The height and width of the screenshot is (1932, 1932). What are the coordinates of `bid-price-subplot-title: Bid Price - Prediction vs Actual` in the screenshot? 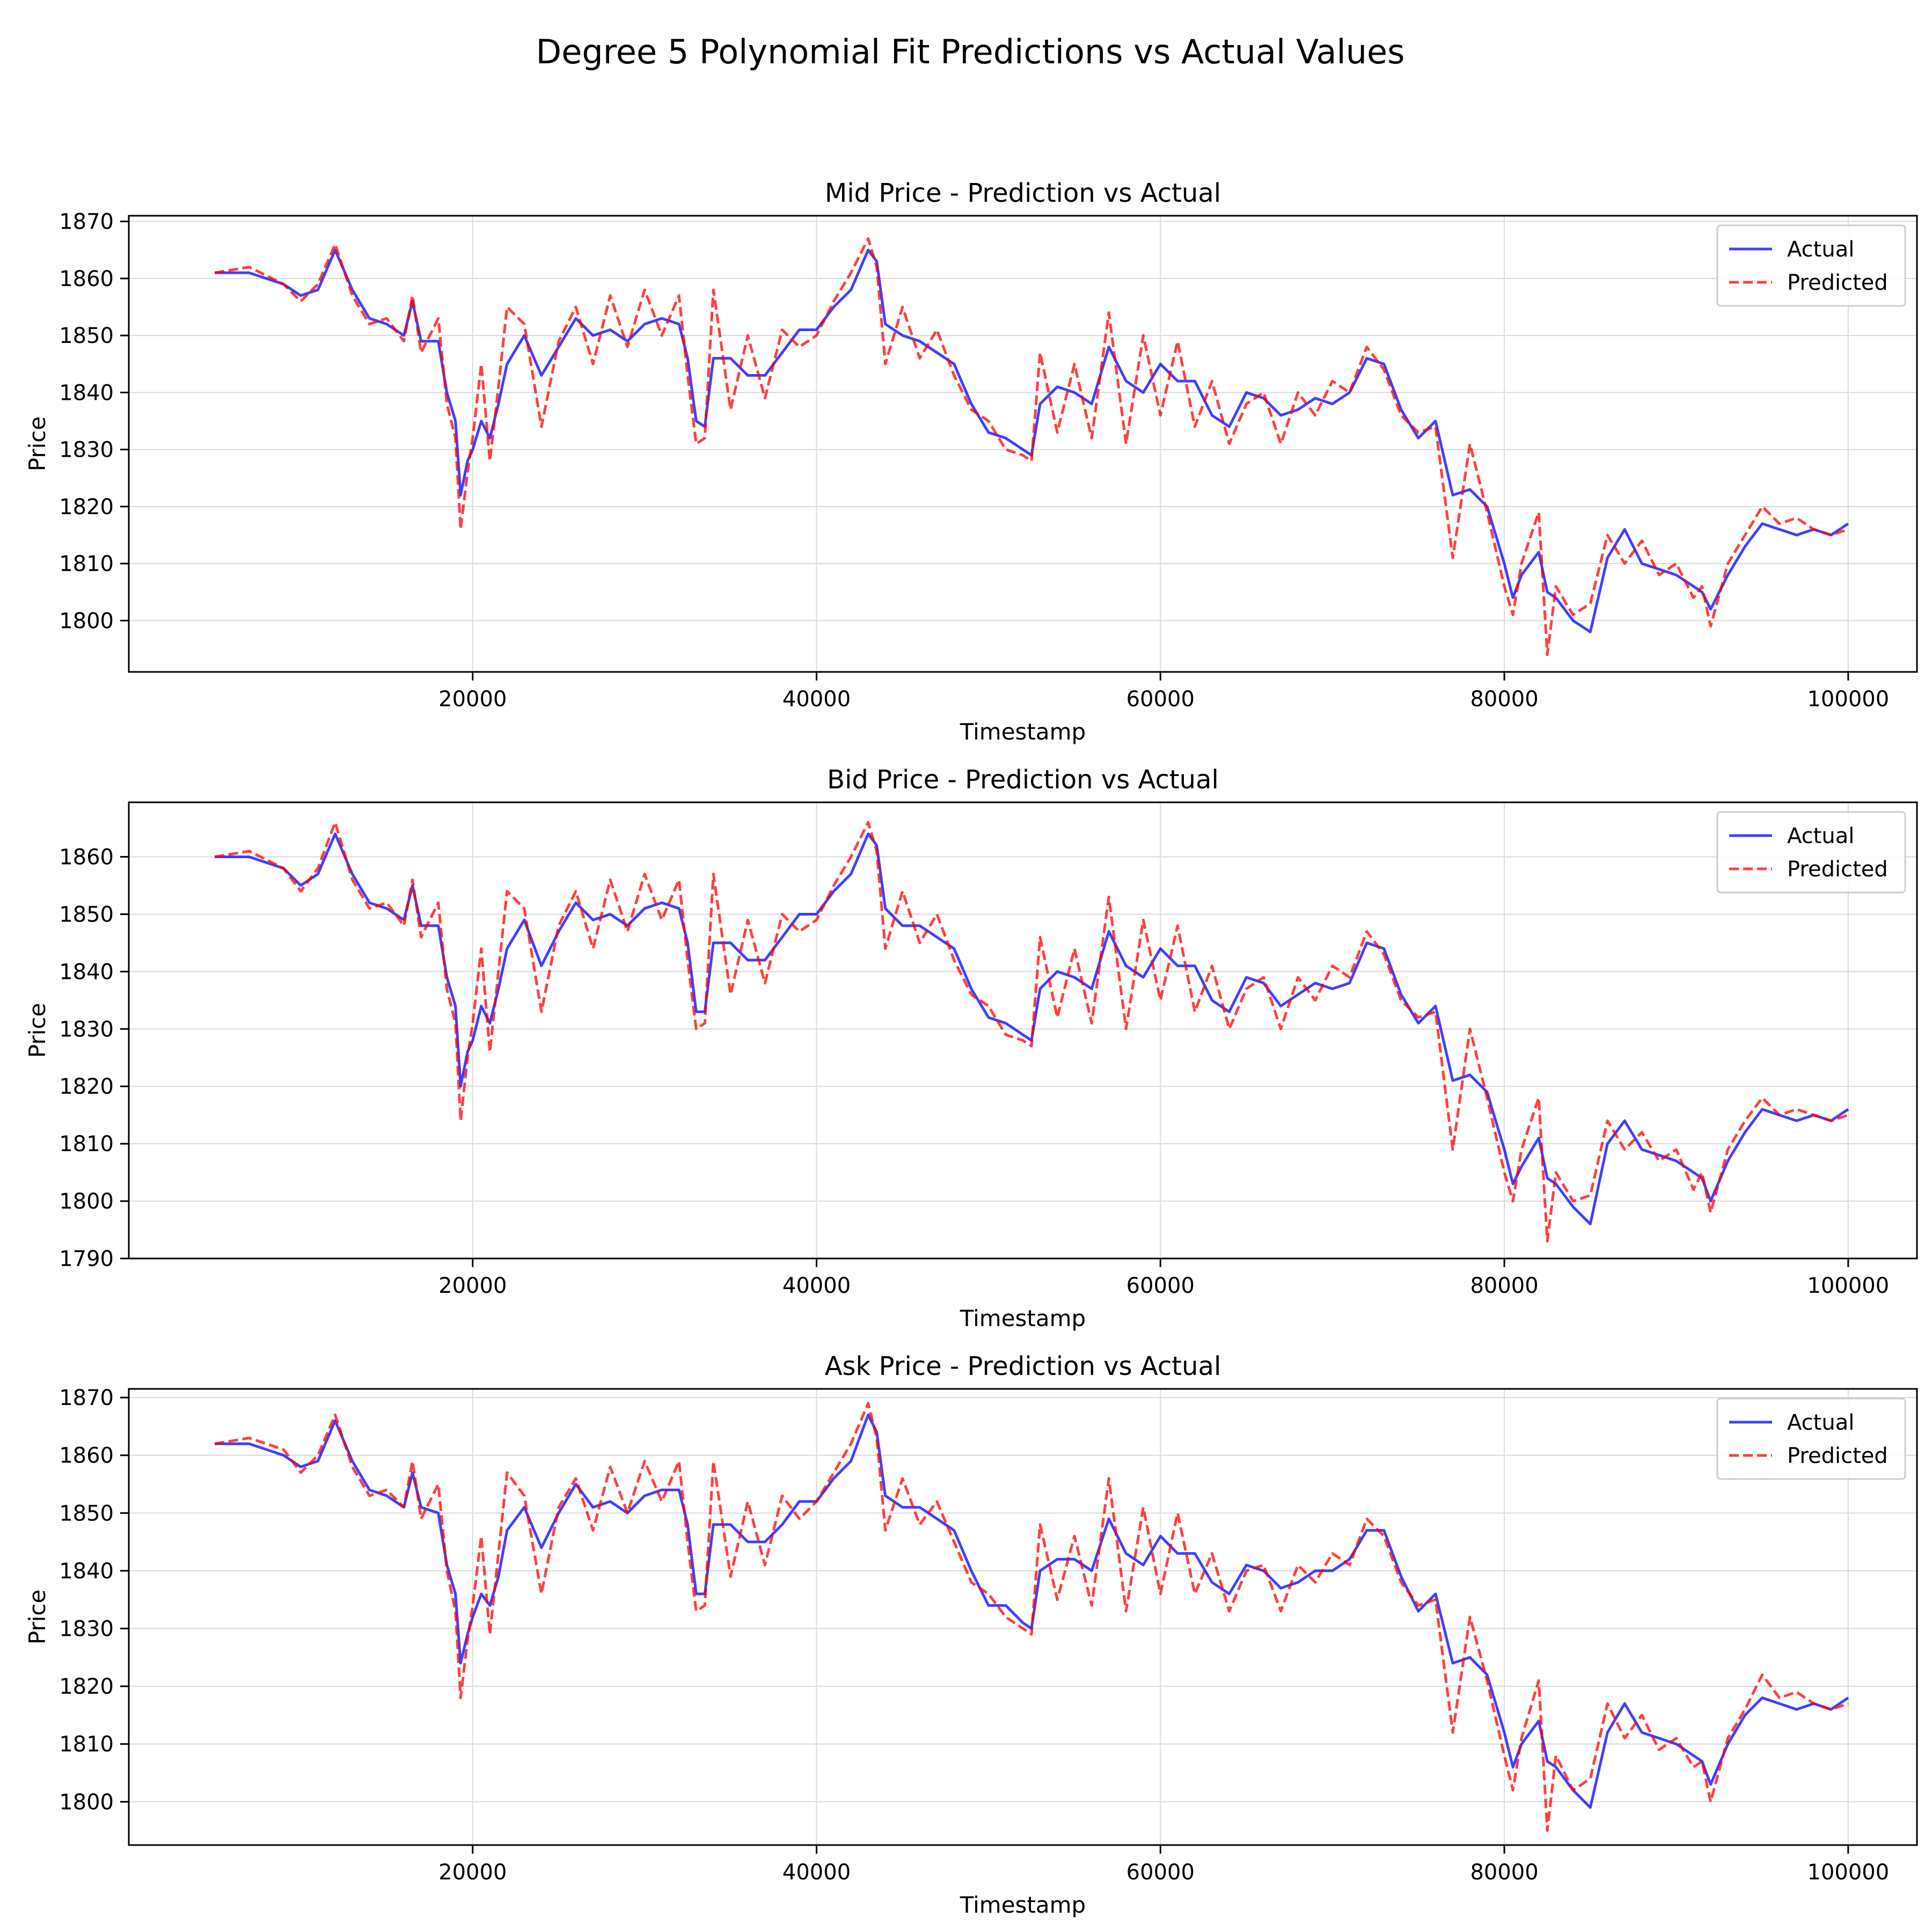 It's located at (1023, 780).